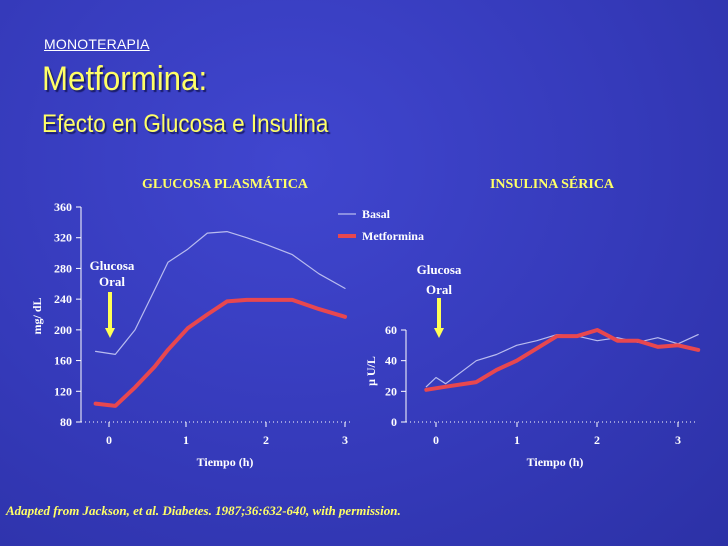  Describe the element at coordinates (97, 44) in the screenshot. I see `slide-kicker: MONOTERAPIA` at that location.